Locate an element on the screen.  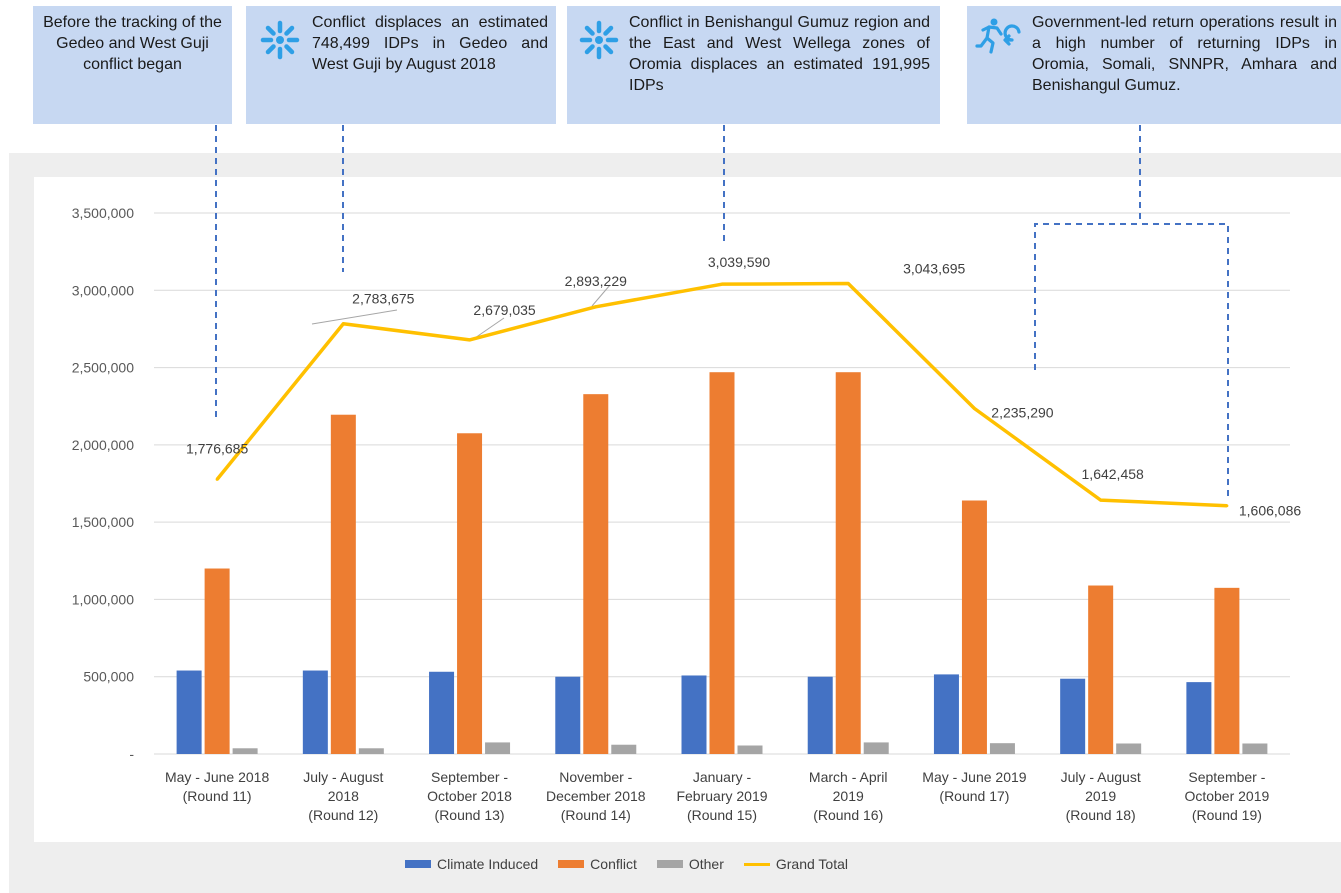
y-tick-label: 2,000,000 is located at coordinates (103, 445).